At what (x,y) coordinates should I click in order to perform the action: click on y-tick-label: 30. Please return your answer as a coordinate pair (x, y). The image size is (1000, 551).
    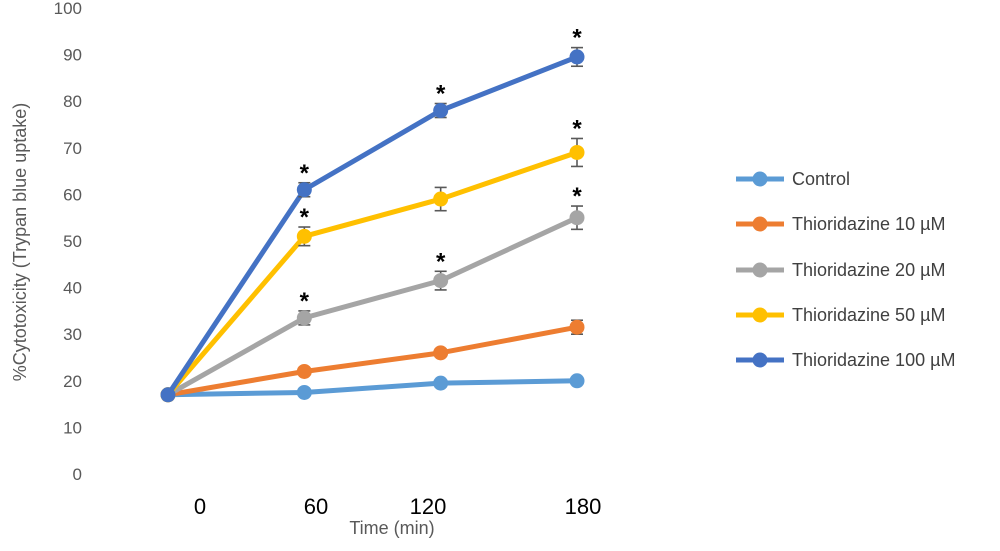
    Looking at the image, I should click on (72, 334).